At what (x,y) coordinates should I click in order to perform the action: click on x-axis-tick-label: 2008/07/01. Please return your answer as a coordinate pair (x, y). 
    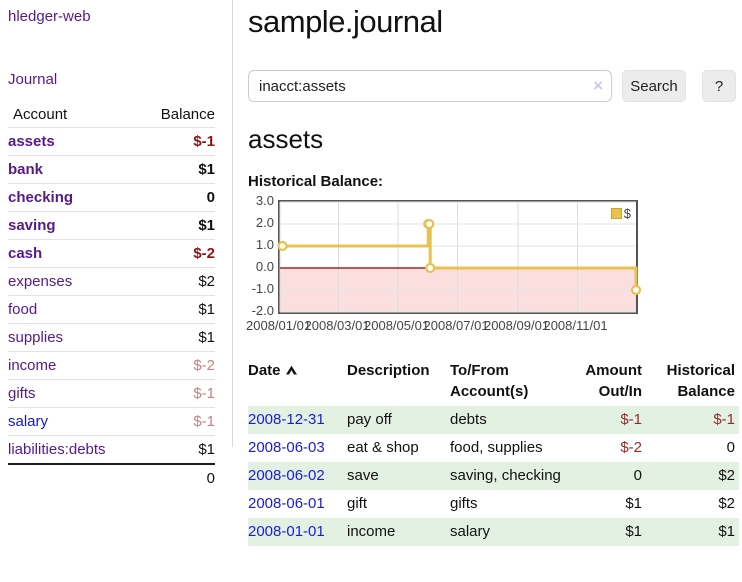
    Looking at the image, I should click on (456, 325).